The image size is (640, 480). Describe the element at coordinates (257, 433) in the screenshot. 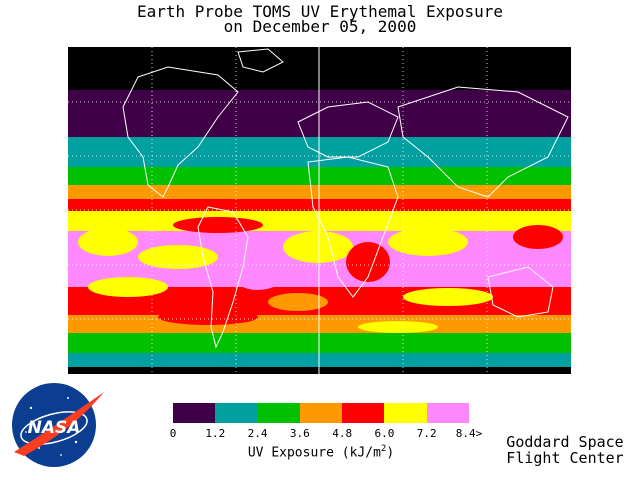

I see `color-scale-tick-label: 2.4` at that location.